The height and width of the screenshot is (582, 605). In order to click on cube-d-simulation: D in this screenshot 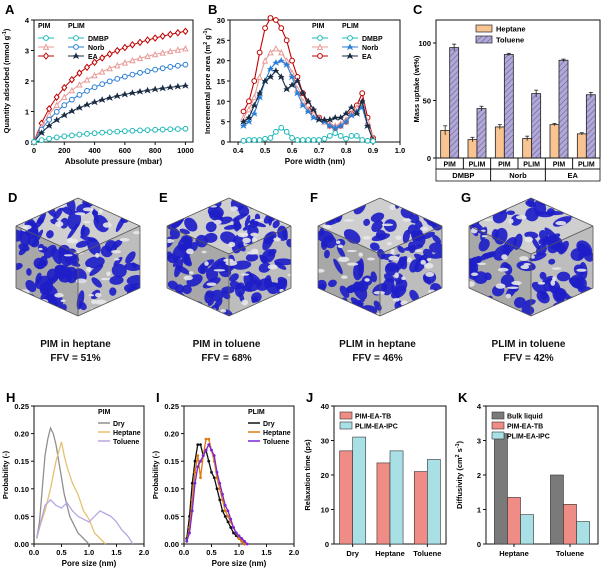, I will do `click(74, 253)`.